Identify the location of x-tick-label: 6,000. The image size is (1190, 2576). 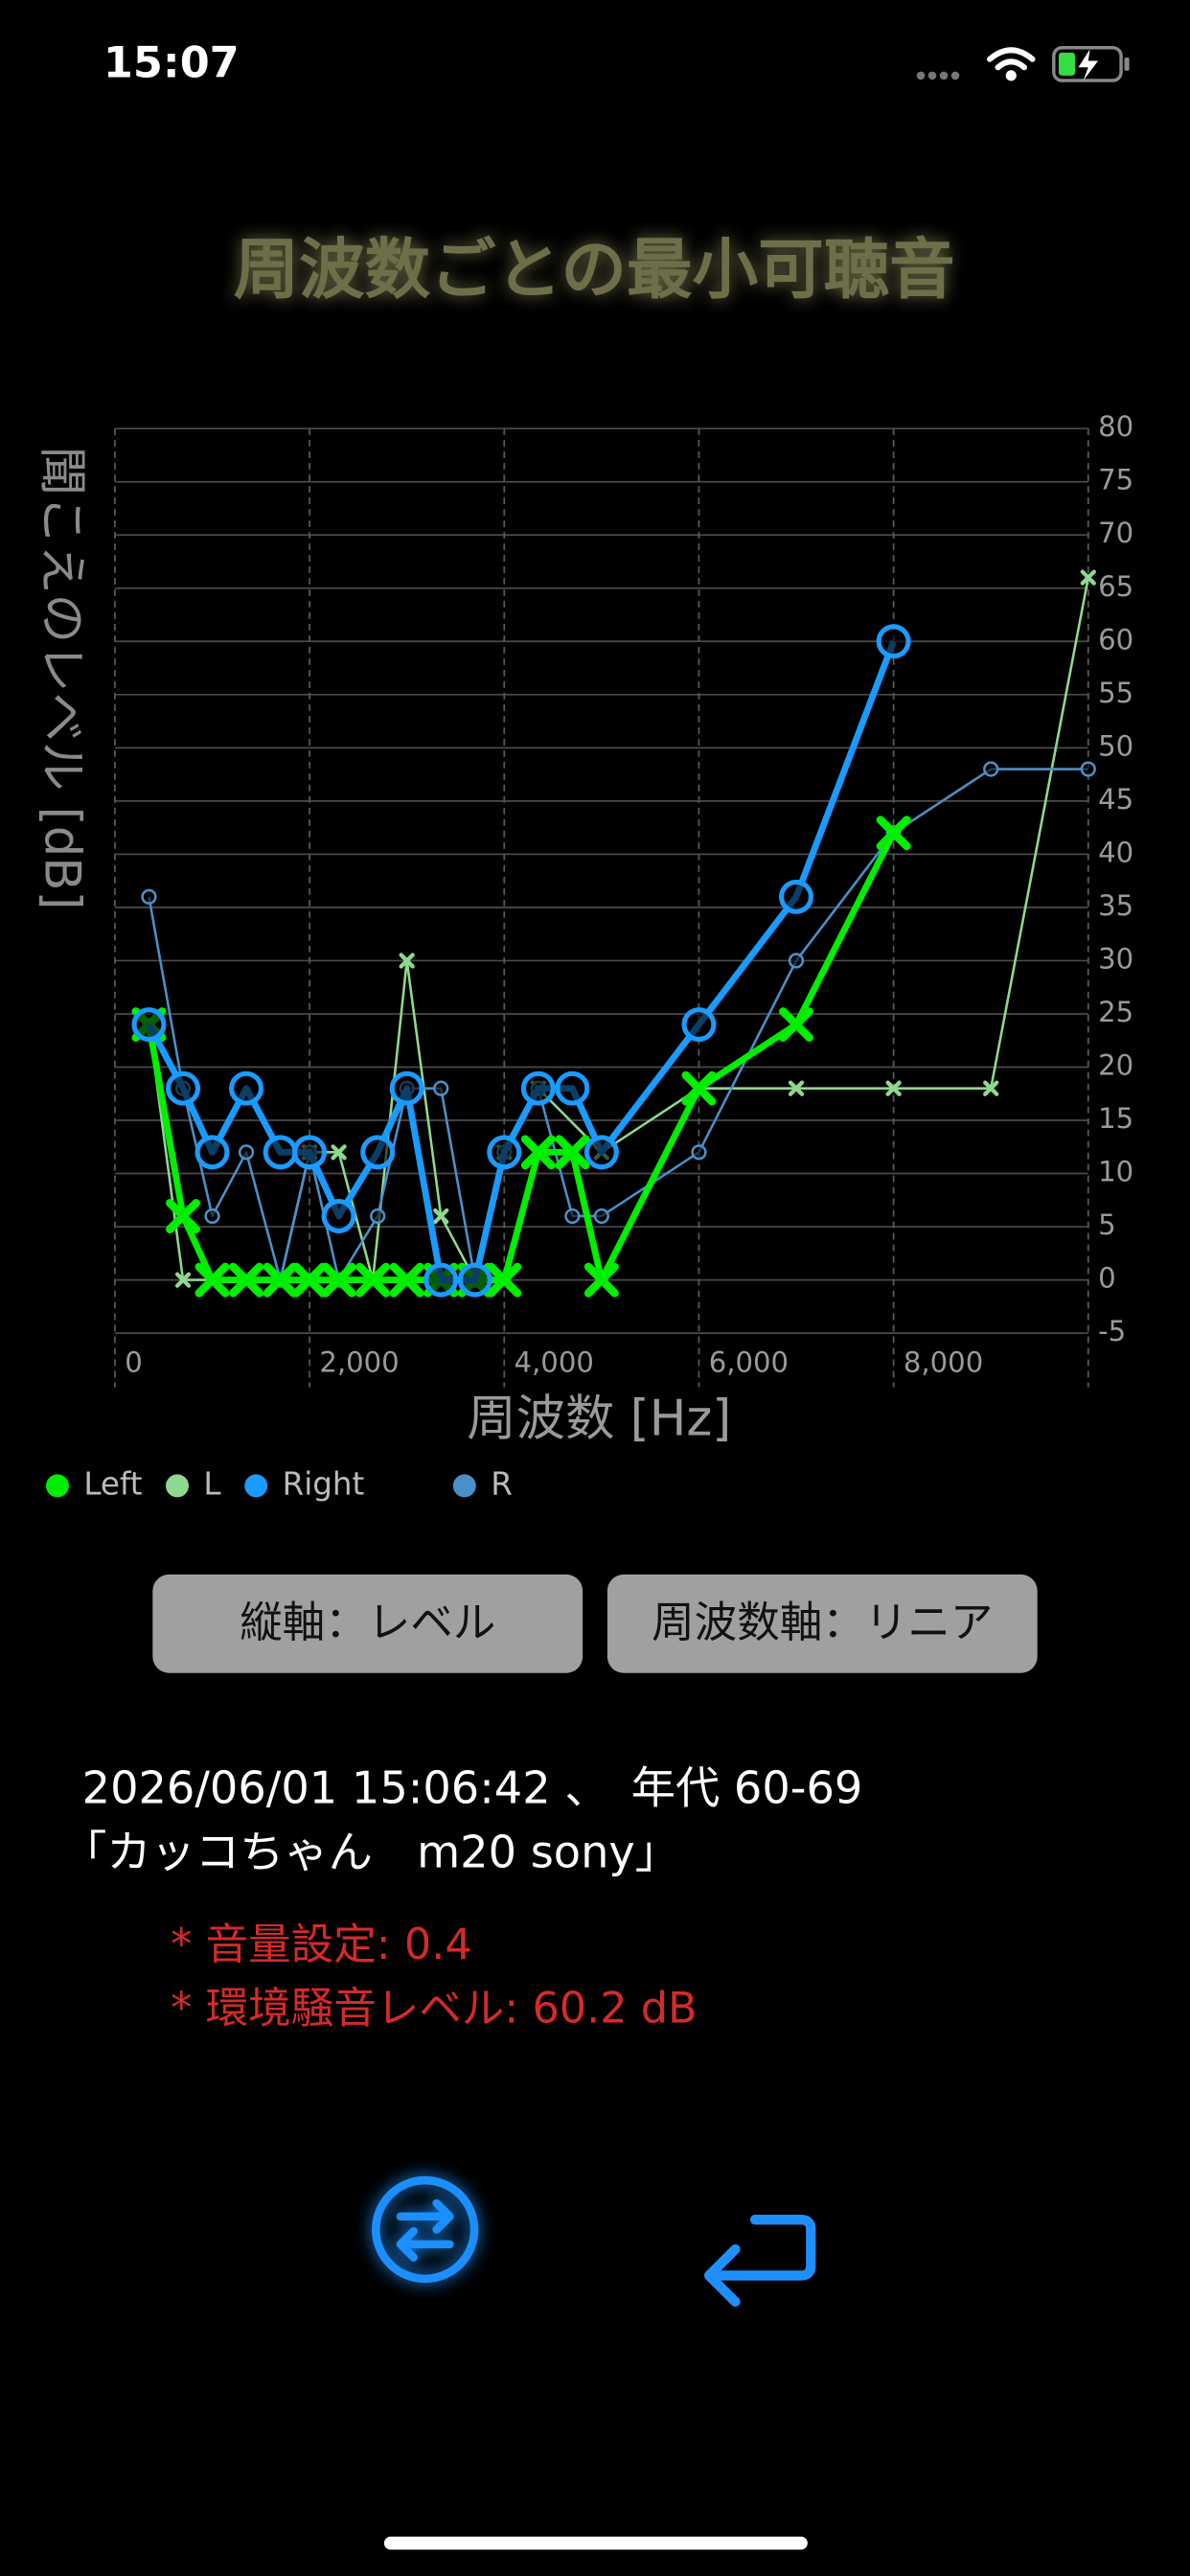
(749, 1362).